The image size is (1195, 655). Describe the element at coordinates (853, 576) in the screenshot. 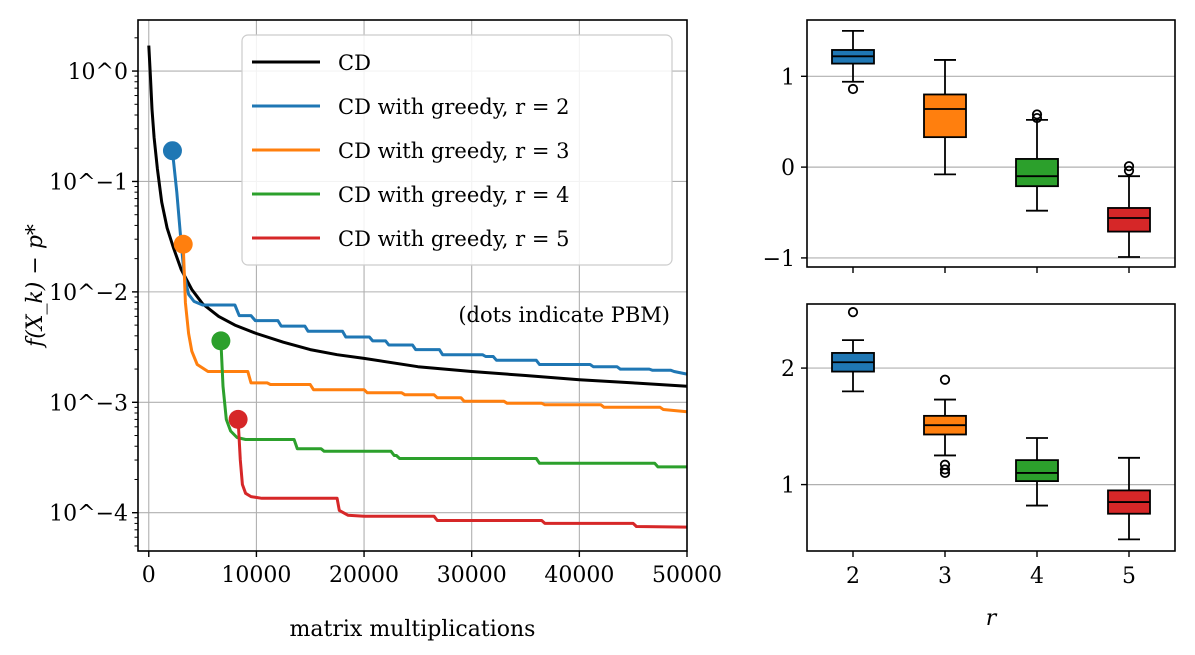

I see `x-tick-label: 2` at that location.